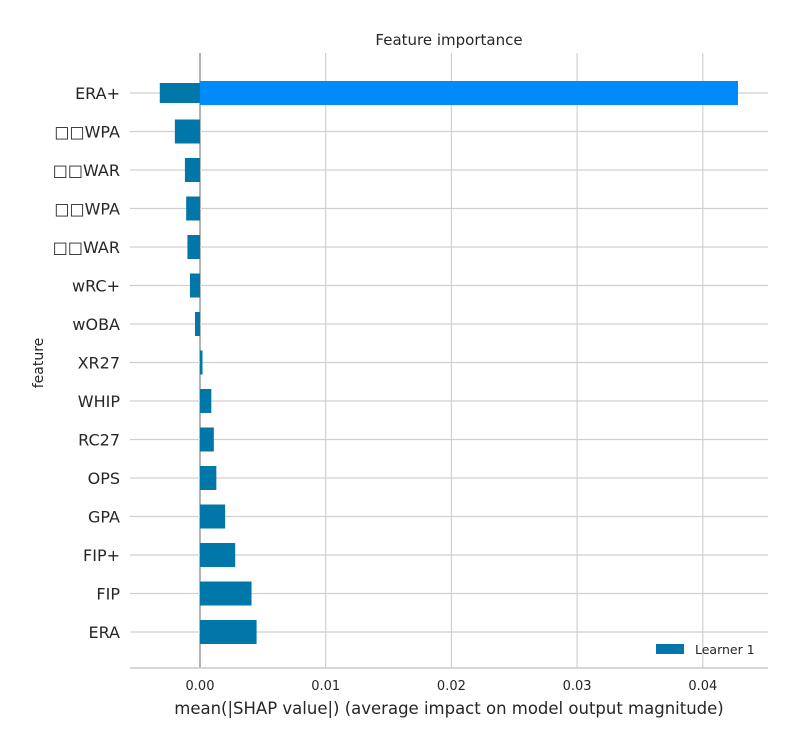  What do you see at coordinates (101, 555) in the screenshot?
I see `y-tick-label: FIP+` at bounding box center [101, 555].